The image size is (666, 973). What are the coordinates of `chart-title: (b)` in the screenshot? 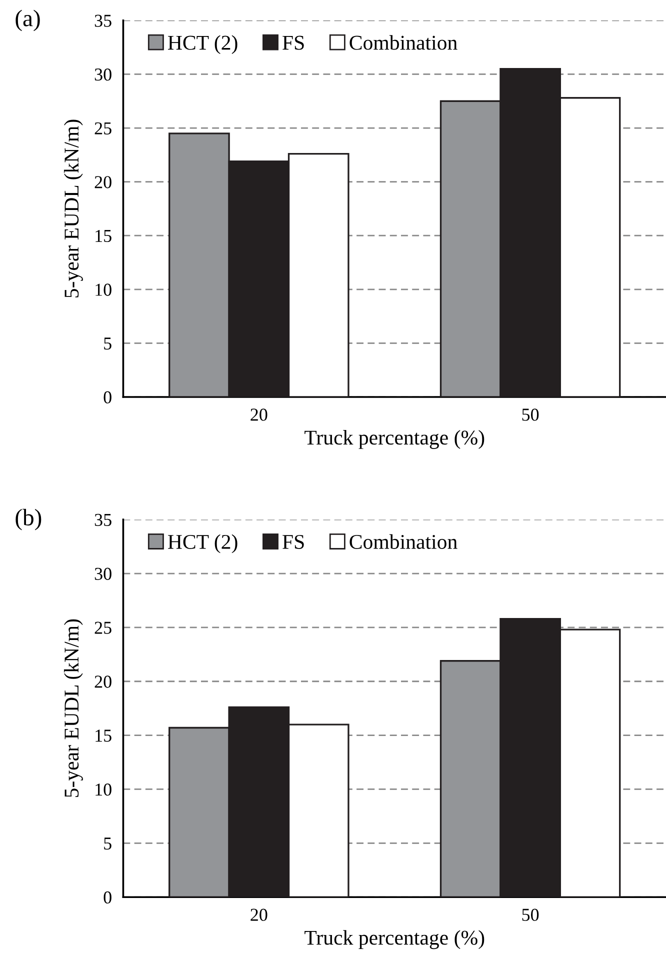 It's located at (29, 519).